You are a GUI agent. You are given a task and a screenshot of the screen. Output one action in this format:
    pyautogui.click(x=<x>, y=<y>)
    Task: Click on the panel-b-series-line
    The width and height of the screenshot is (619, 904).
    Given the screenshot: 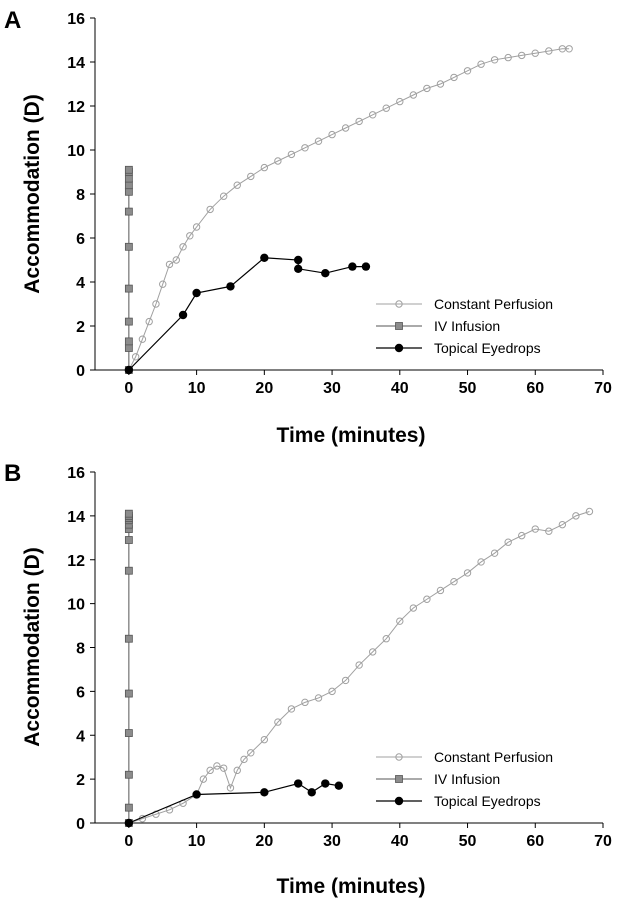 What is the action you would take?
    pyautogui.click(x=233, y=803)
    